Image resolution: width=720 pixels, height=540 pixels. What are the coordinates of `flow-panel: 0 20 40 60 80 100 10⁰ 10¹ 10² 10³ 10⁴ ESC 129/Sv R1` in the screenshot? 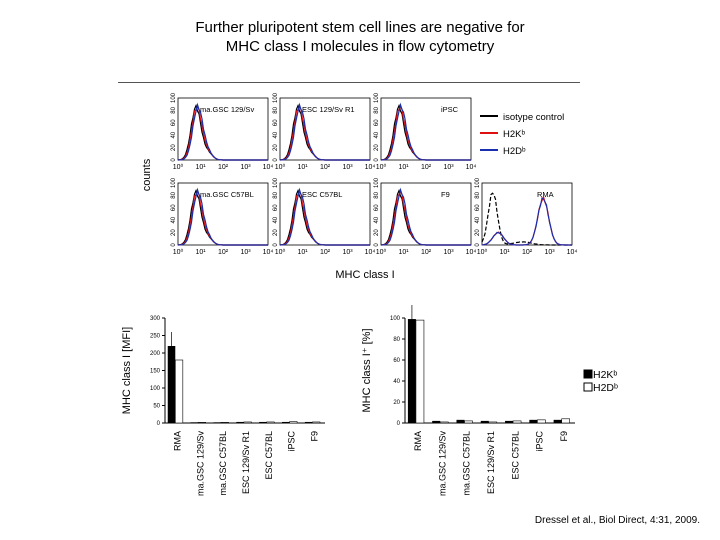 It's located at (324, 131).